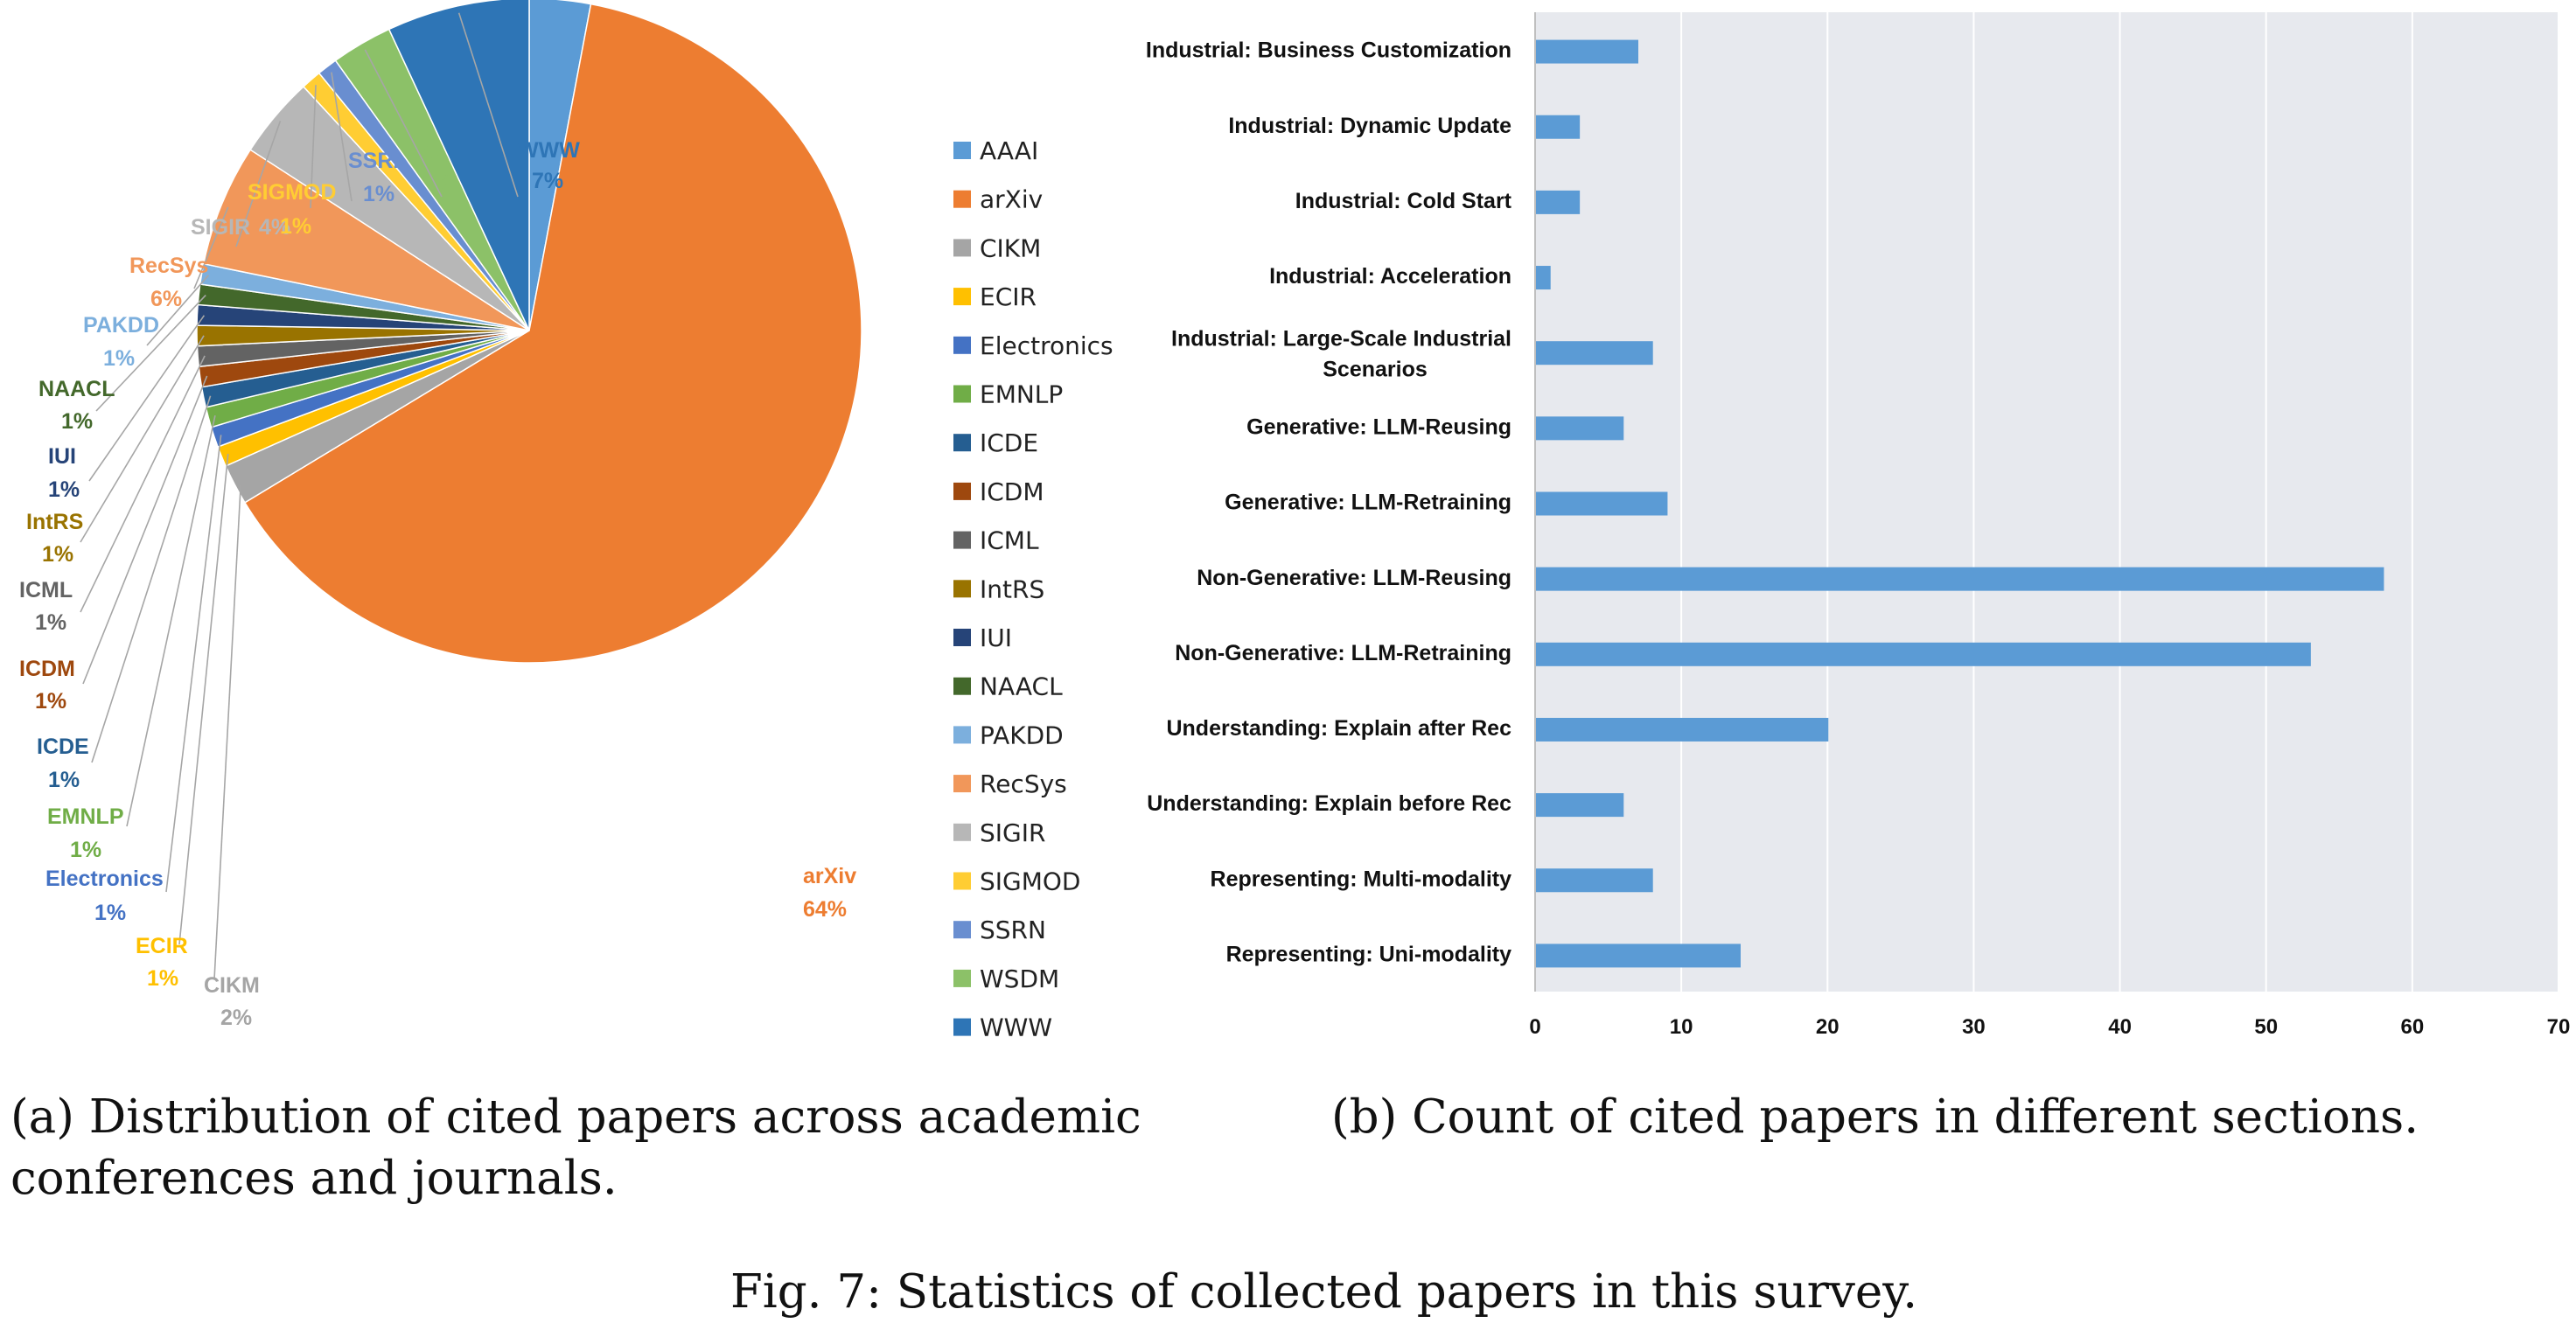  What do you see at coordinates (1011, 199) in the screenshot?
I see `legend-label-arxiv: arXiv` at bounding box center [1011, 199].